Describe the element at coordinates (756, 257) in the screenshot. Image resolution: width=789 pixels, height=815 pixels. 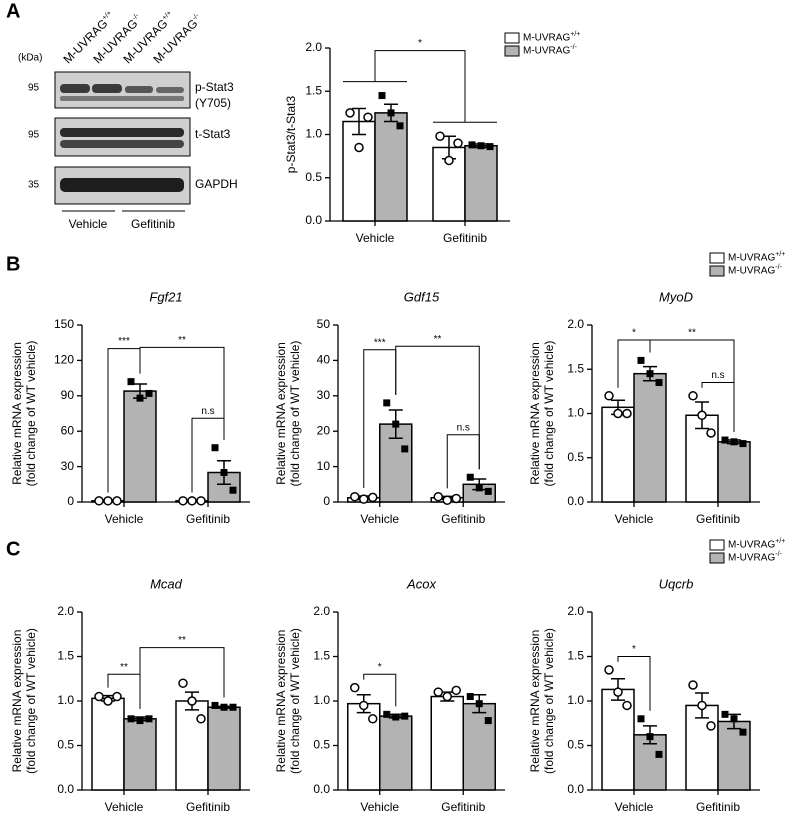
I see `legend-label: M-UVRAG+/+` at that location.